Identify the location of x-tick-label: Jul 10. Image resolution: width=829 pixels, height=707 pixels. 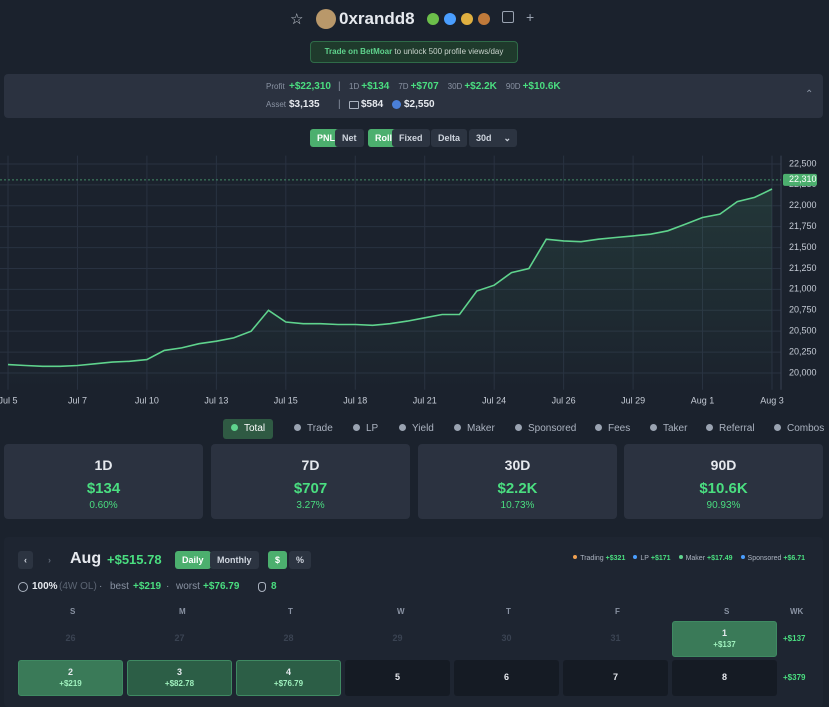
(147, 400).